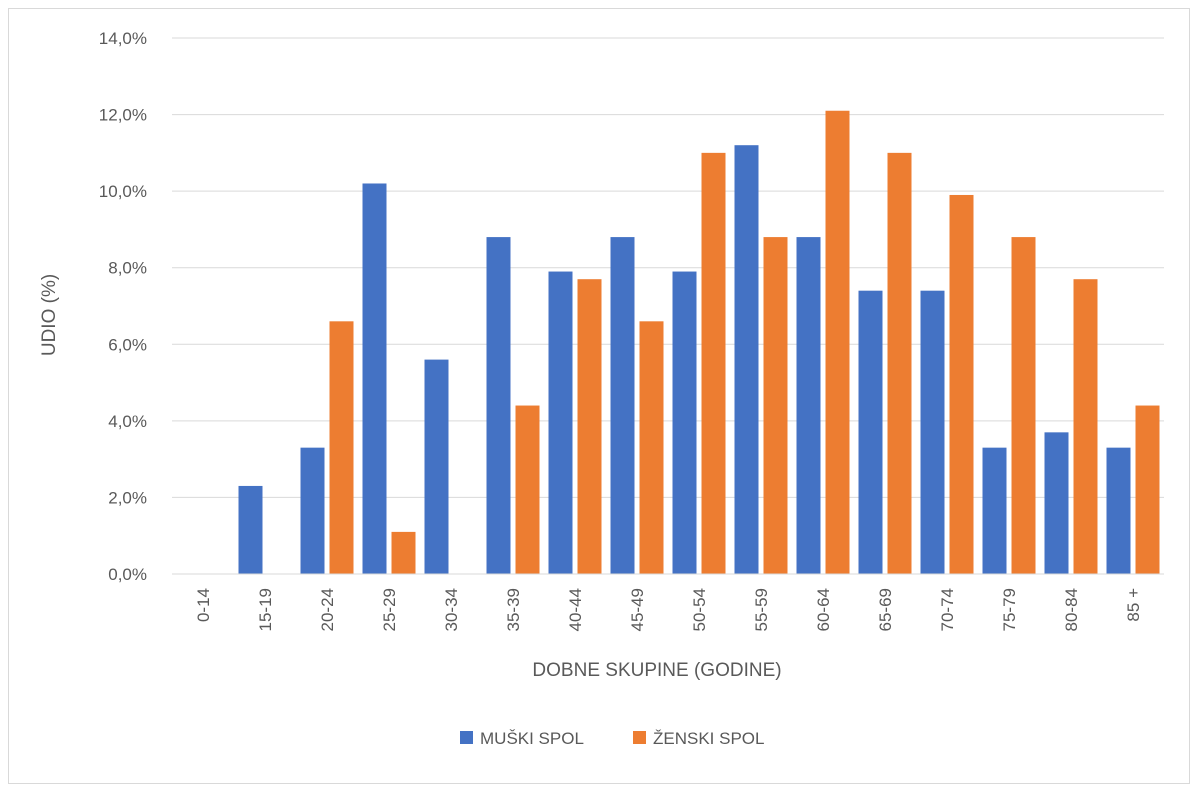  What do you see at coordinates (389, 609) in the screenshot?
I see `x-tick-label: 25-29` at bounding box center [389, 609].